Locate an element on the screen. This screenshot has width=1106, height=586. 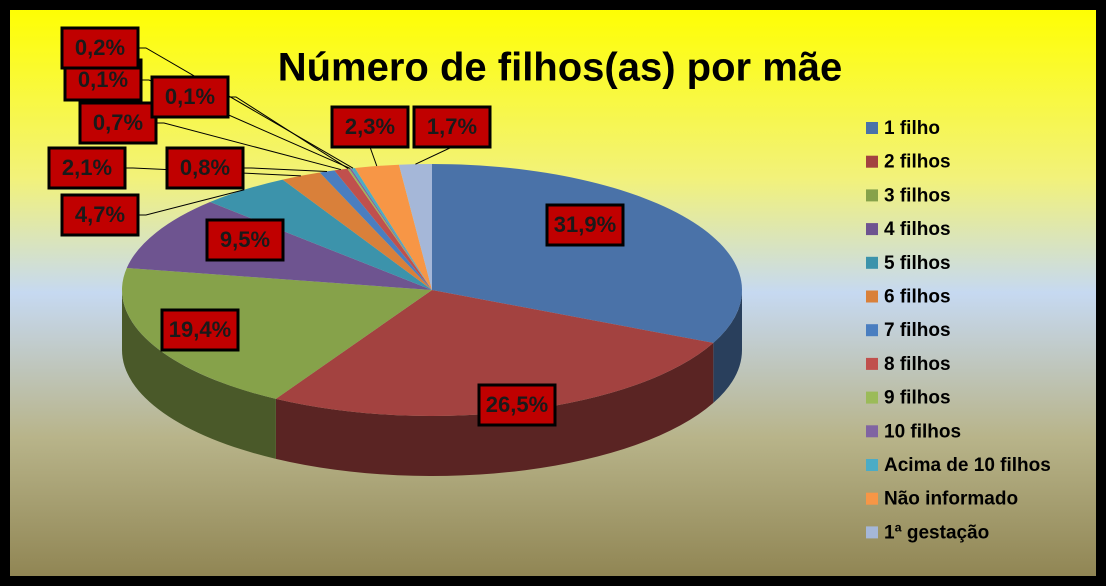
data-label: 0,7% is located at coordinates (118, 122).